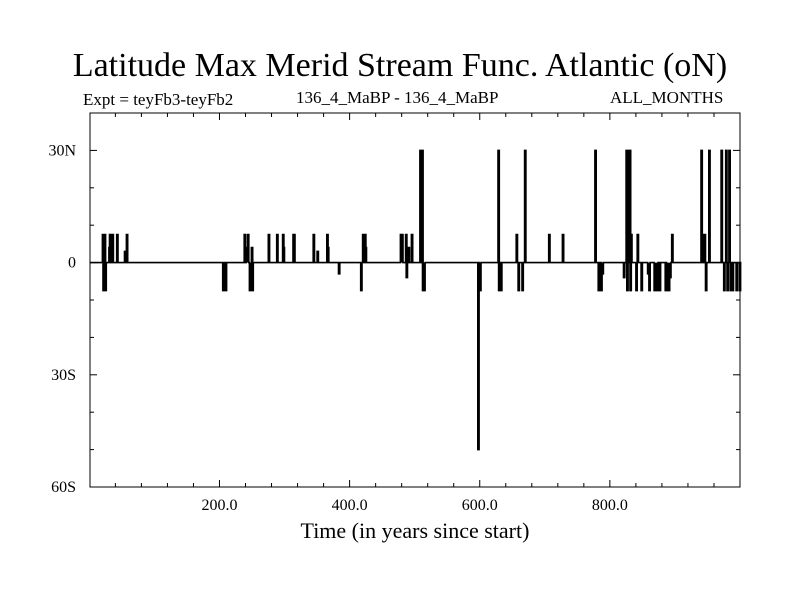 Image resolution: width=800 pixels, height=600 pixels. What do you see at coordinates (350, 505) in the screenshot?
I see `x-tick-label: 400.0` at bounding box center [350, 505].